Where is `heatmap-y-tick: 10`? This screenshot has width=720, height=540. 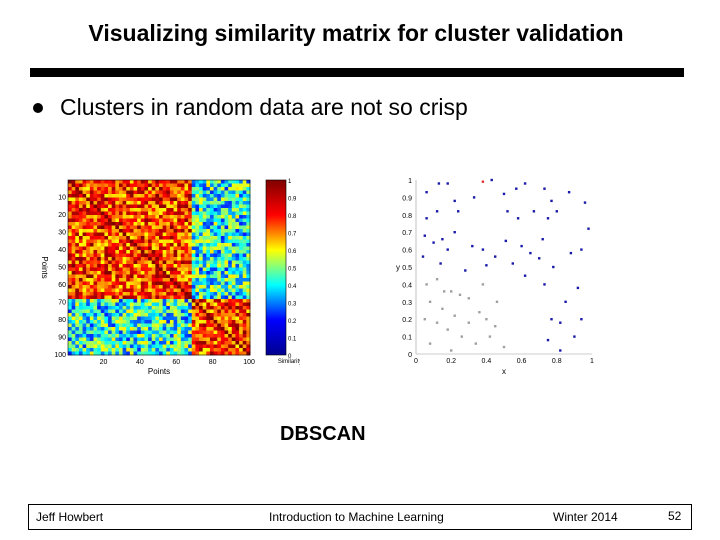
heatmap-y-tick: 10 is located at coordinates (62, 198).